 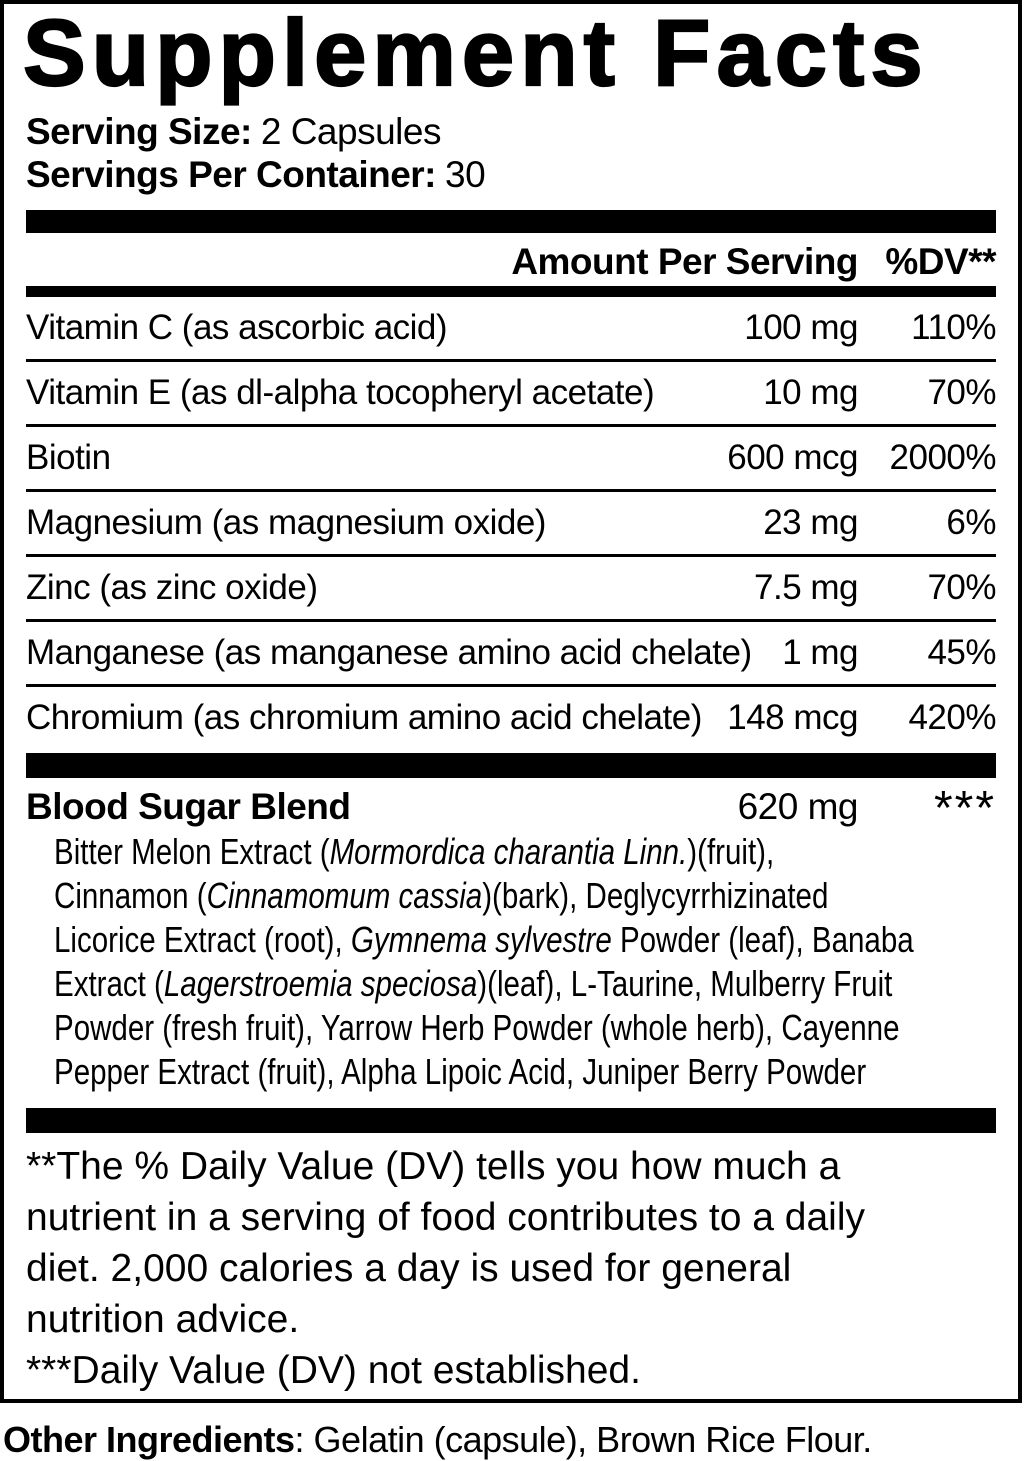 I want to click on blend-header-row: Blood Sugar Blend 620 mg ***, so click(x=511, y=806).